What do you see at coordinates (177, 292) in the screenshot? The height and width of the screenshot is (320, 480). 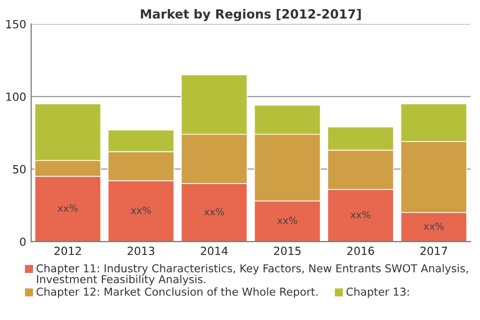 I see `legend-label: Chapter 12: Market Conclusion of the Whole Report.` at bounding box center [177, 292].